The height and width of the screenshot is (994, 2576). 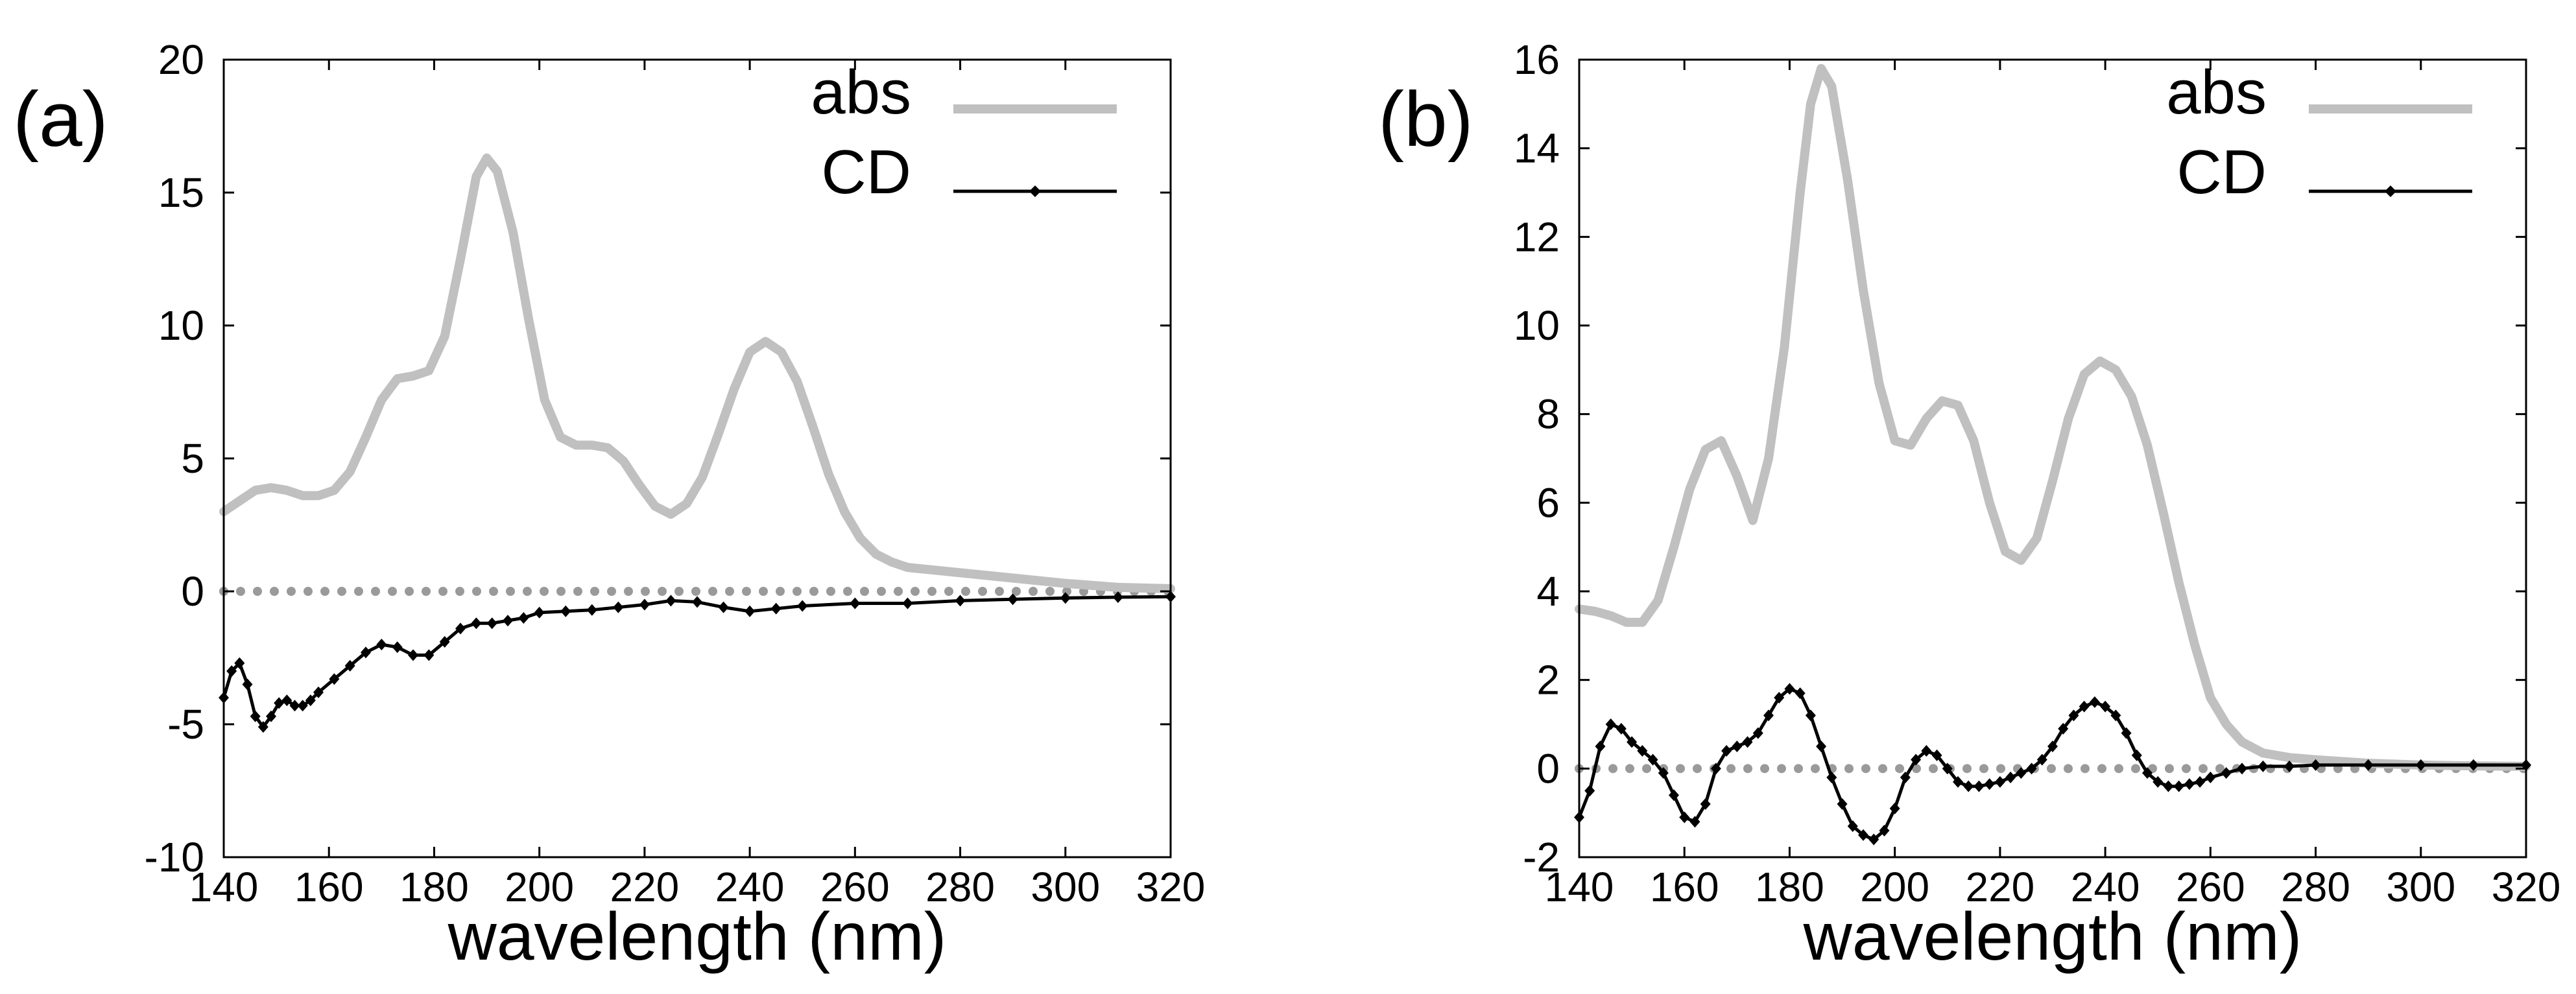 I want to click on y-tick-label: 6, so click(x=1548, y=502).